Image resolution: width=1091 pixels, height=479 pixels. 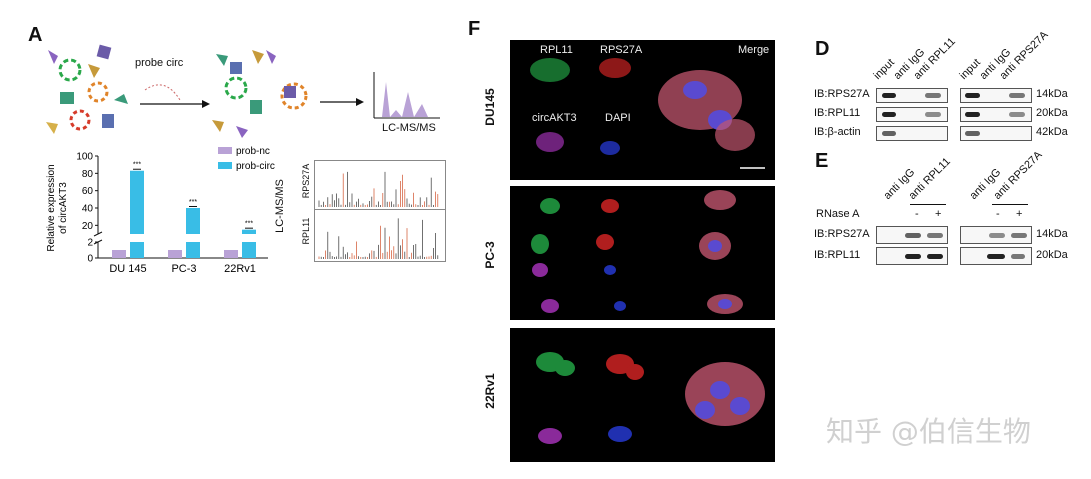 I want to click on size-20kda-d: 20kDa, so click(x=1052, y=113).